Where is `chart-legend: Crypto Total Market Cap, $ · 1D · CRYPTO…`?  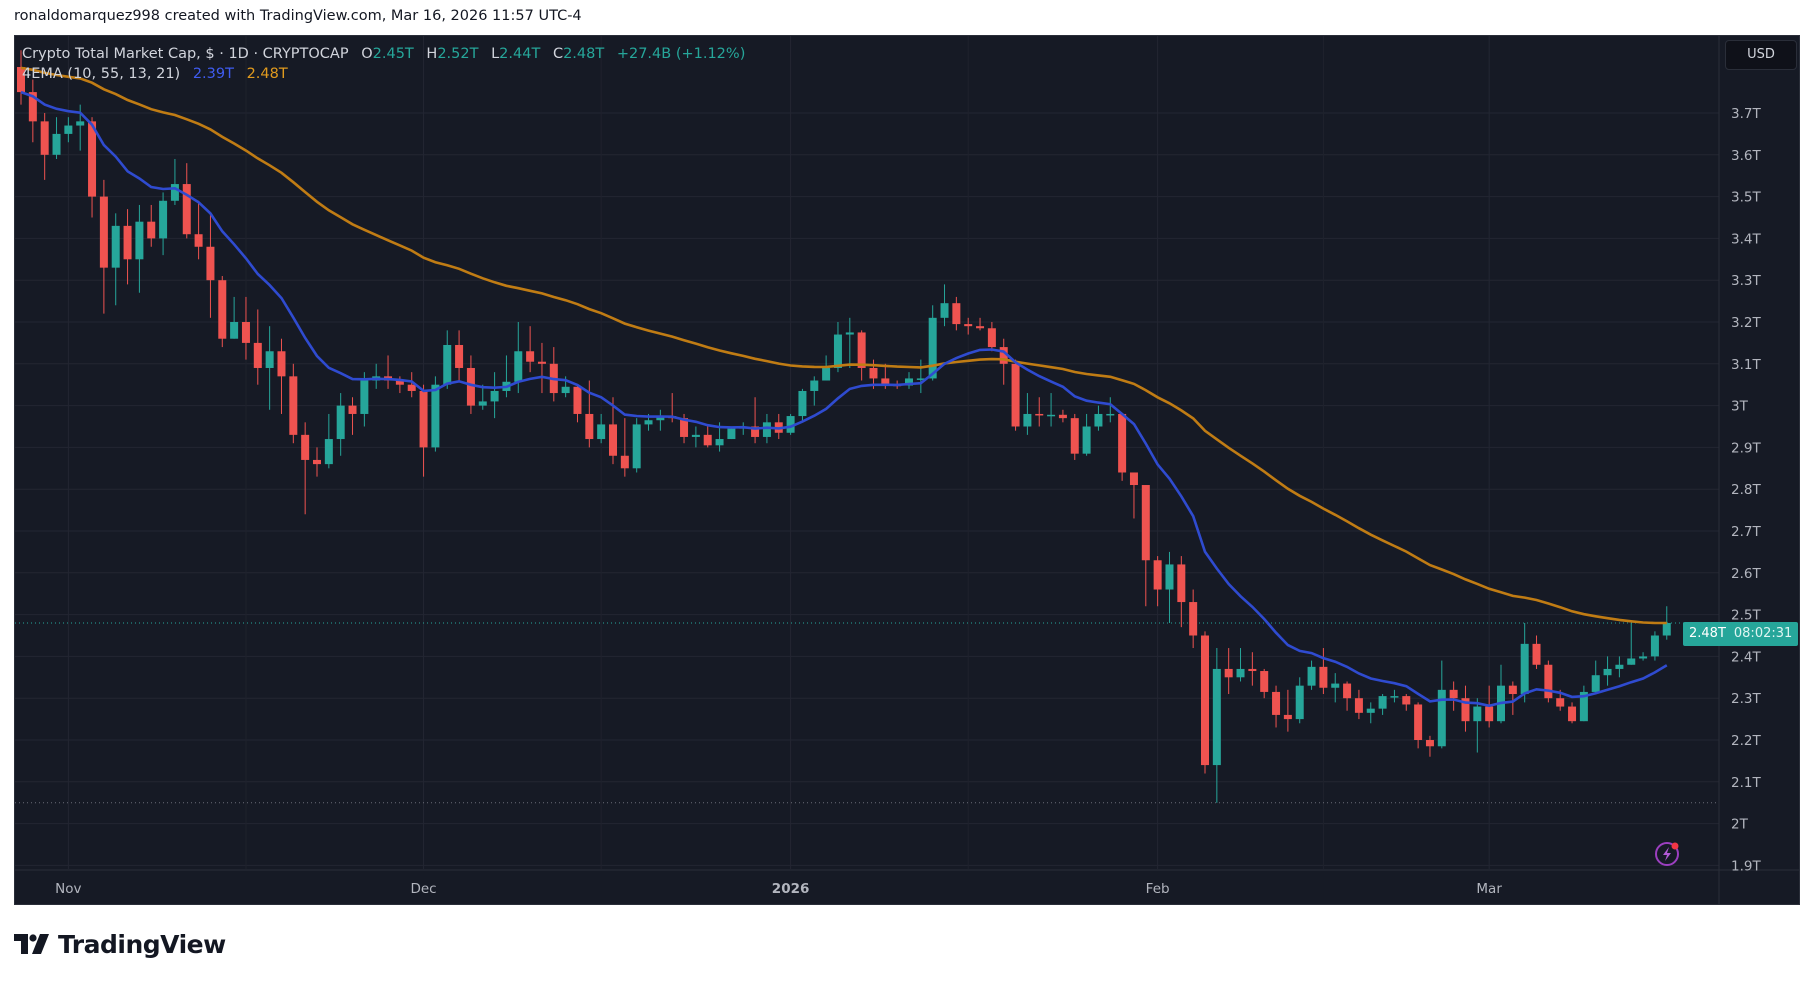 chart-legend: Crypto Total Market Cap, $ · 1D · CRYPTO… is located at coordinates (383, 64).